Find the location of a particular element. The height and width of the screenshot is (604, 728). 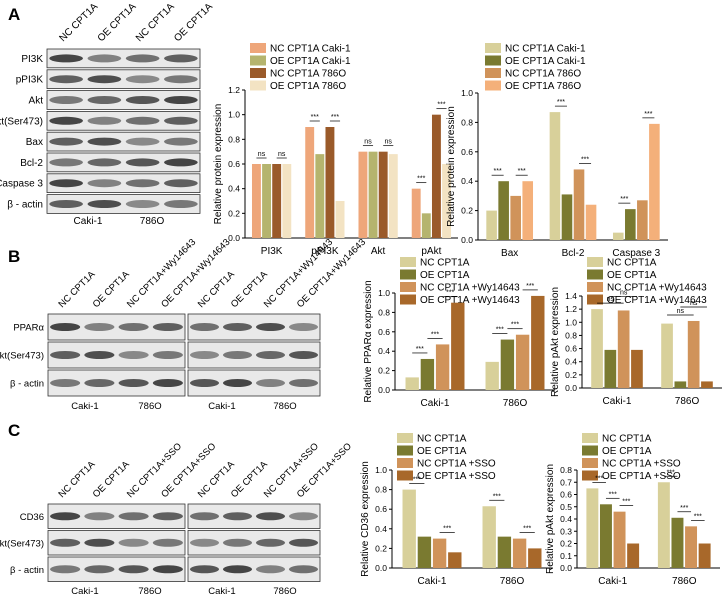

legend-label: OE CPT1A Caki-1 is located at coordinates (545, 61).